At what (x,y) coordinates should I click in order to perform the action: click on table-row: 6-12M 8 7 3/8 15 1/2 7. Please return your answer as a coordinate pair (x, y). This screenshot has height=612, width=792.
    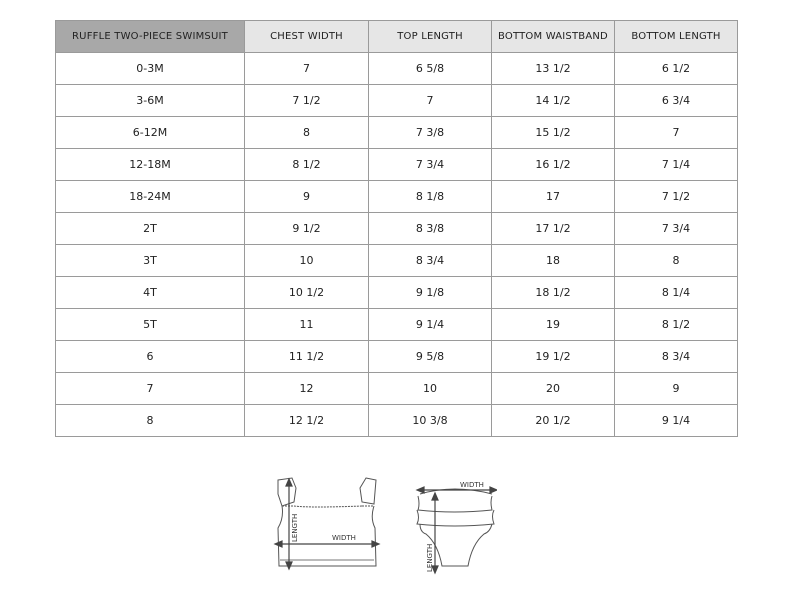
    Looking at the image, I should click on (396, 132).